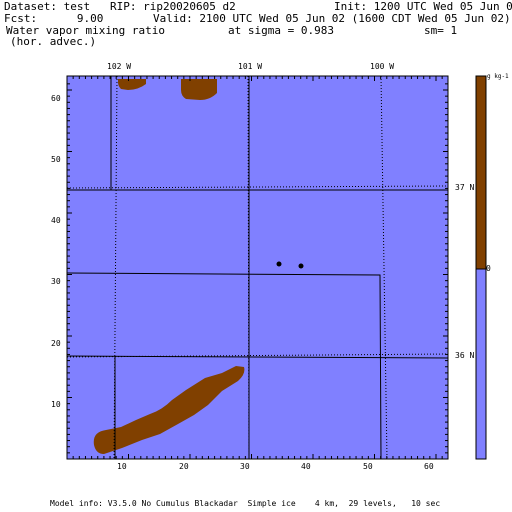  Describe the element at coordinates (481, 172) in the screenshot. I see `colorbar-positive` at that location.